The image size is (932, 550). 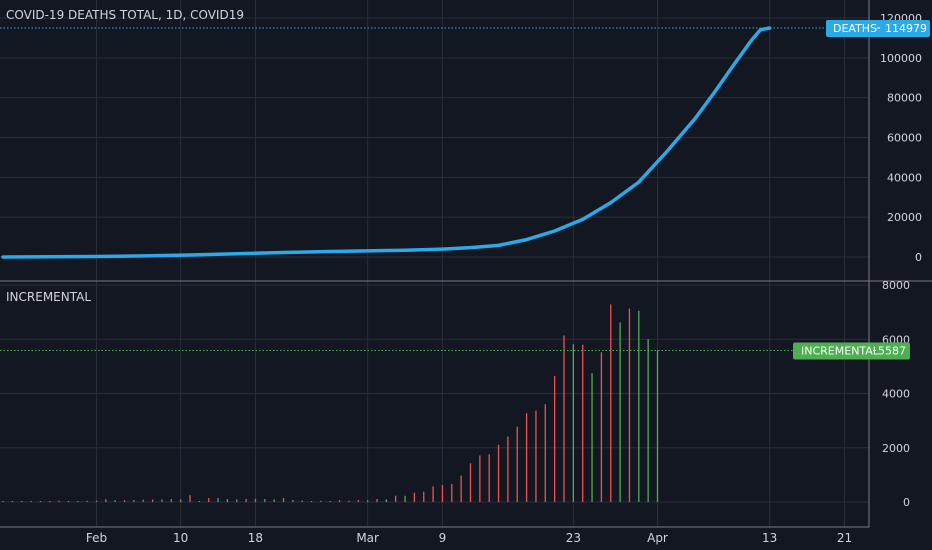 I want to click on x-tick-label: 10, so click(x=180, y=538).